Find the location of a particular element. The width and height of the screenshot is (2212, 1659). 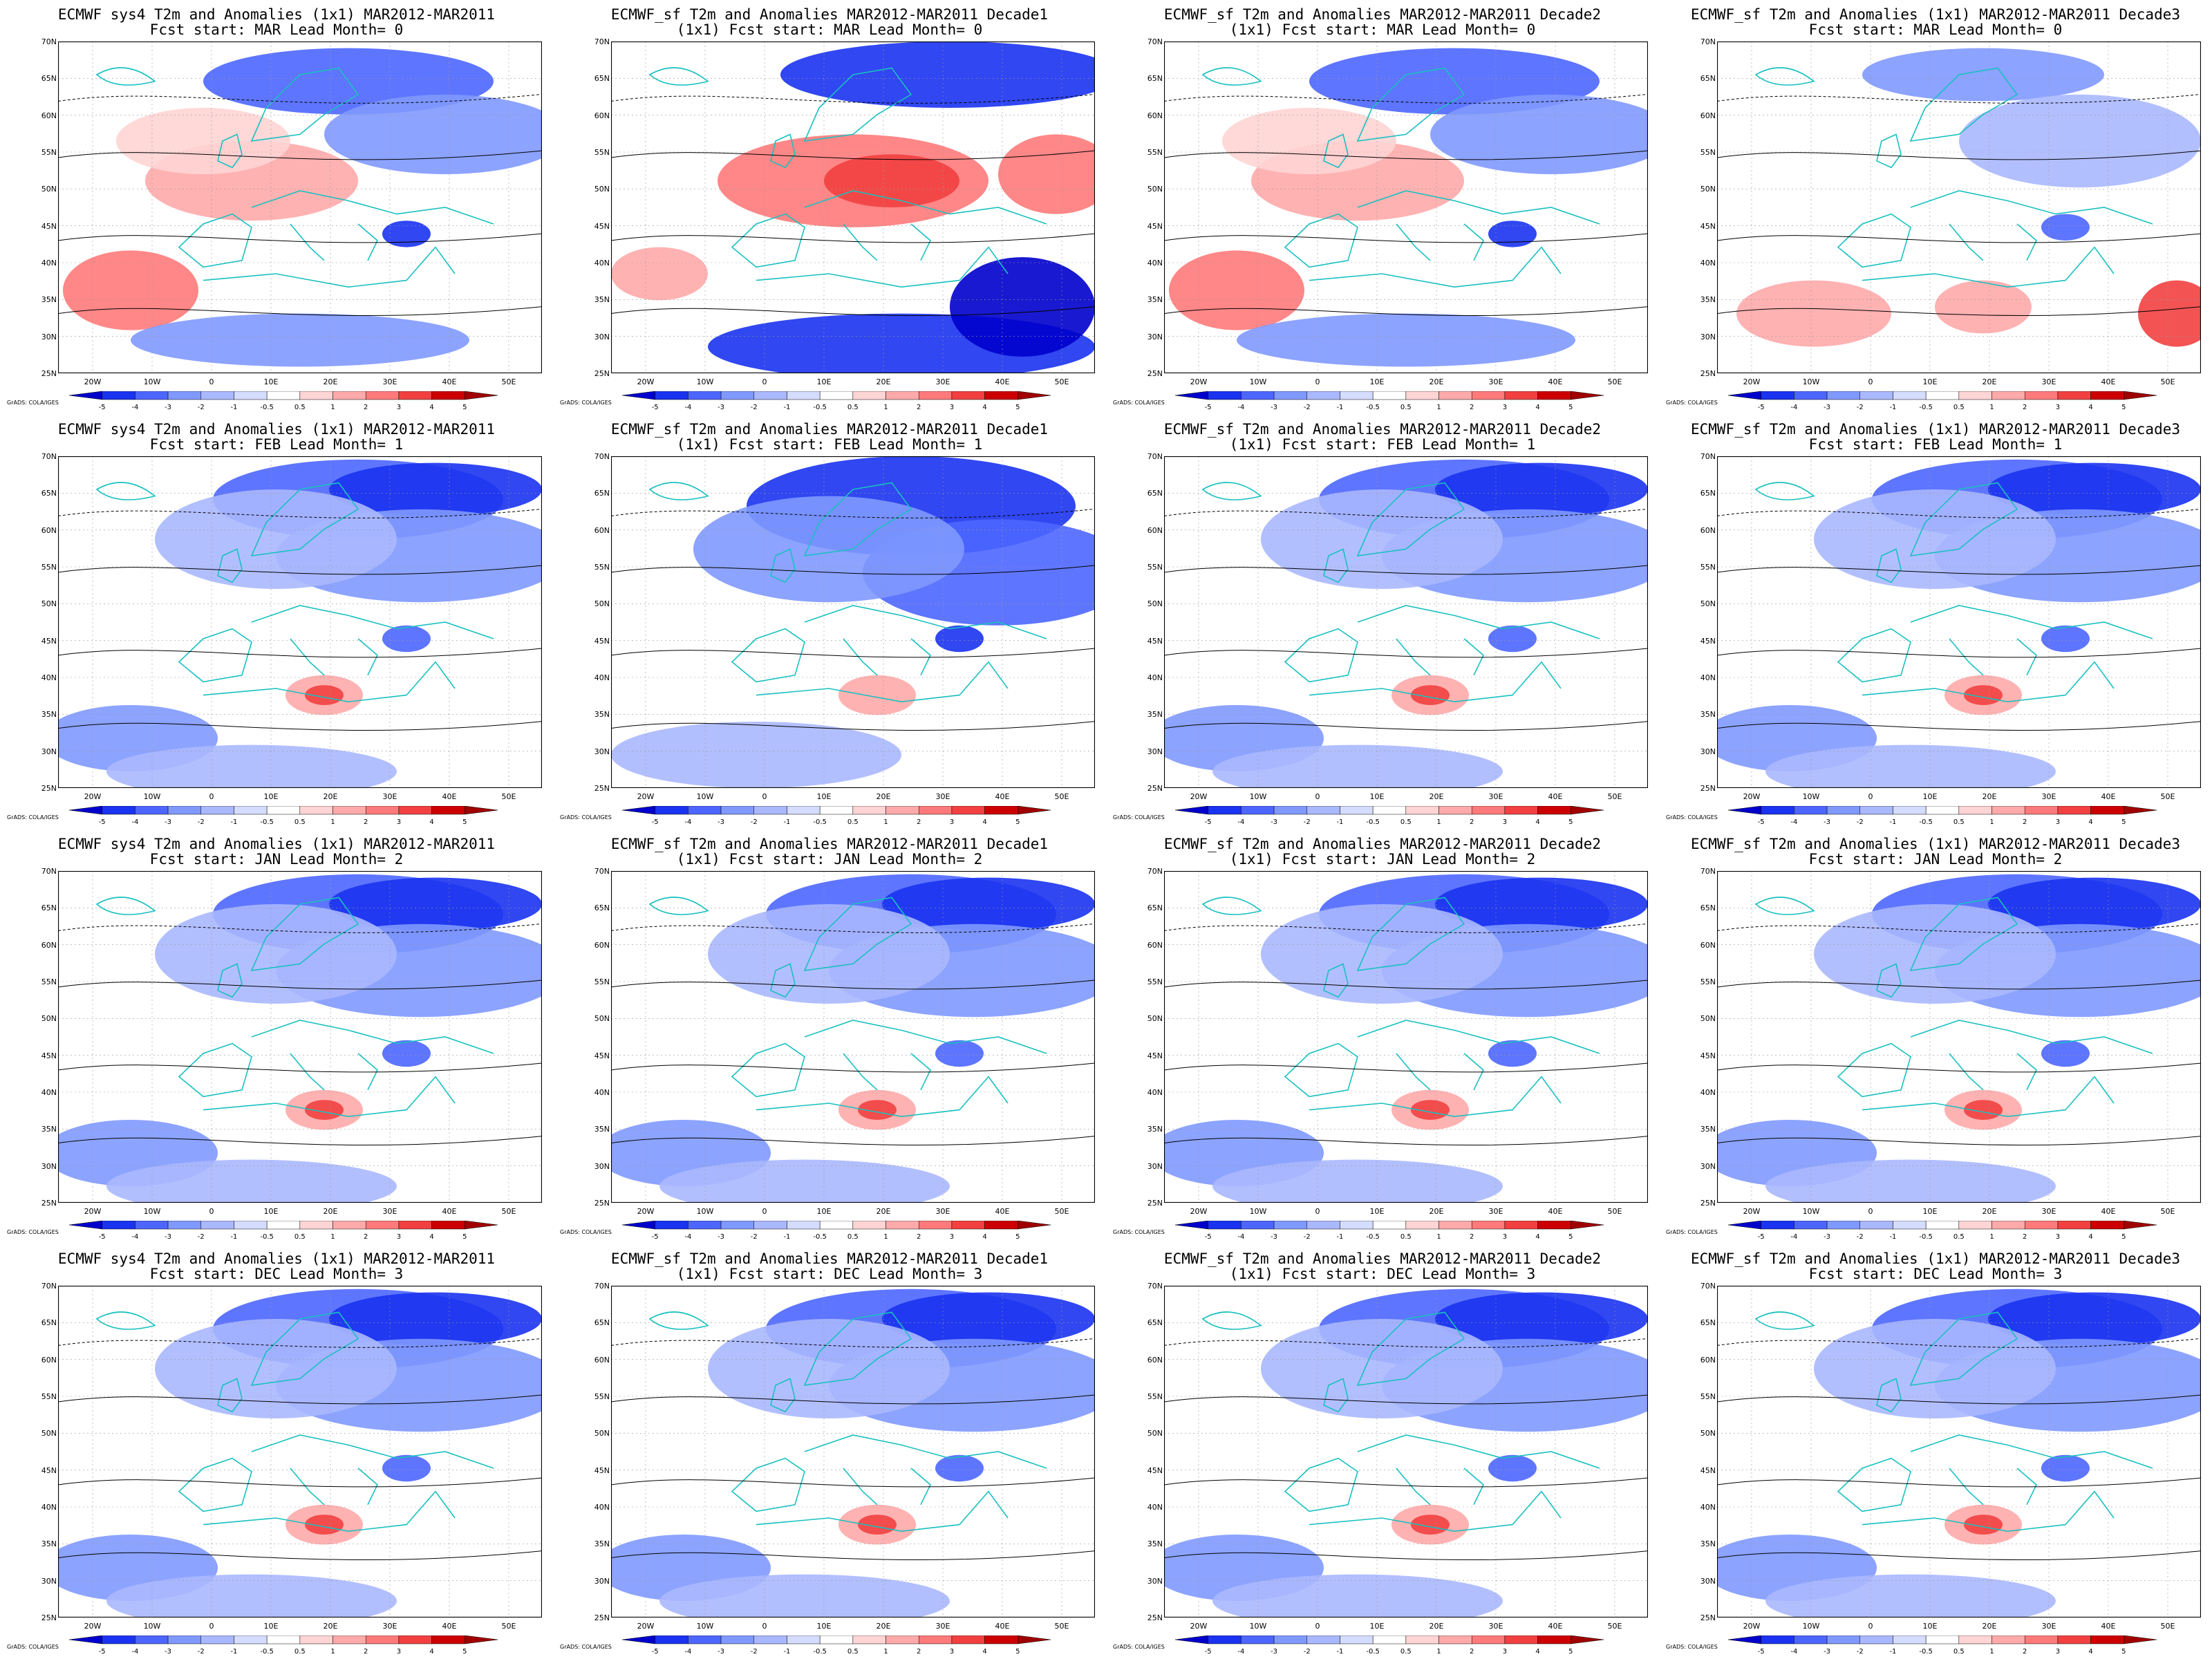

lat-label: 45N is located at coordinates (1155, 1470).